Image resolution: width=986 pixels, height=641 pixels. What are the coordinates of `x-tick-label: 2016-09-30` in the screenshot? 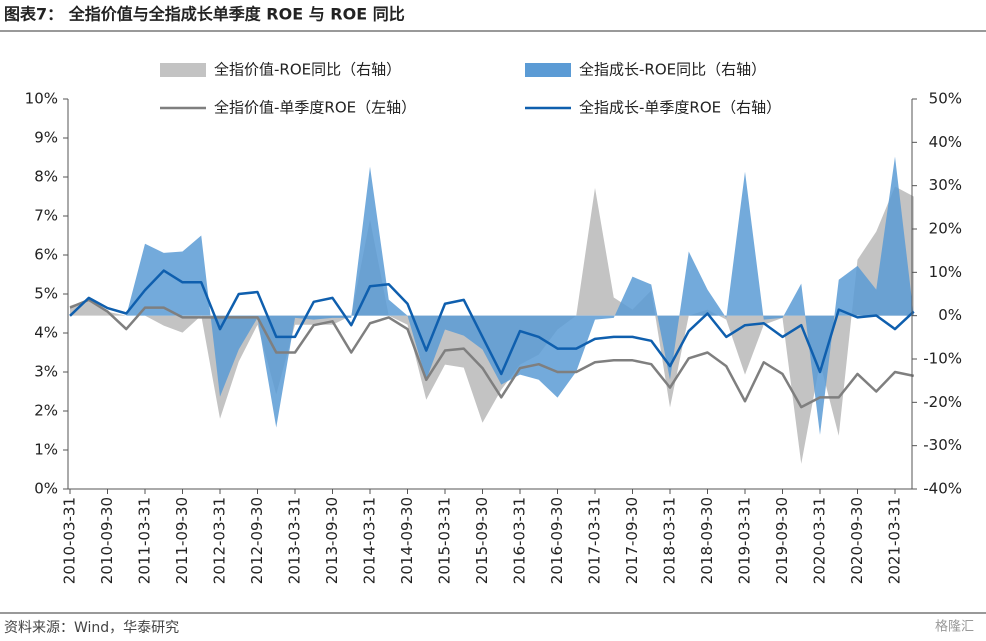 It's located at (557, 540).